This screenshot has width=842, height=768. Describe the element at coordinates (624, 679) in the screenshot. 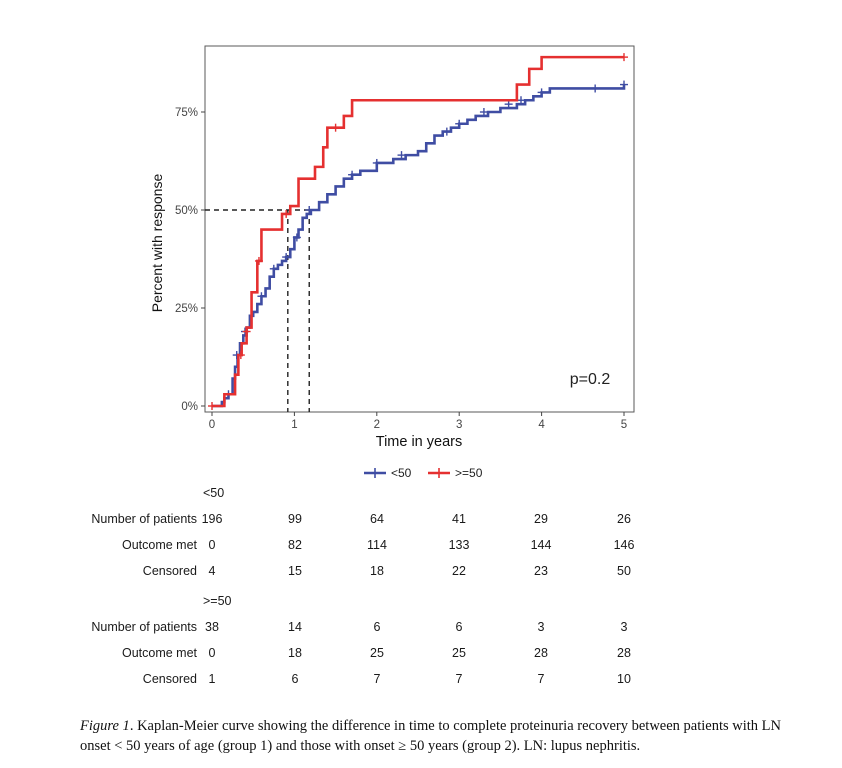

I see `risk-cell-value: 10` at that location.